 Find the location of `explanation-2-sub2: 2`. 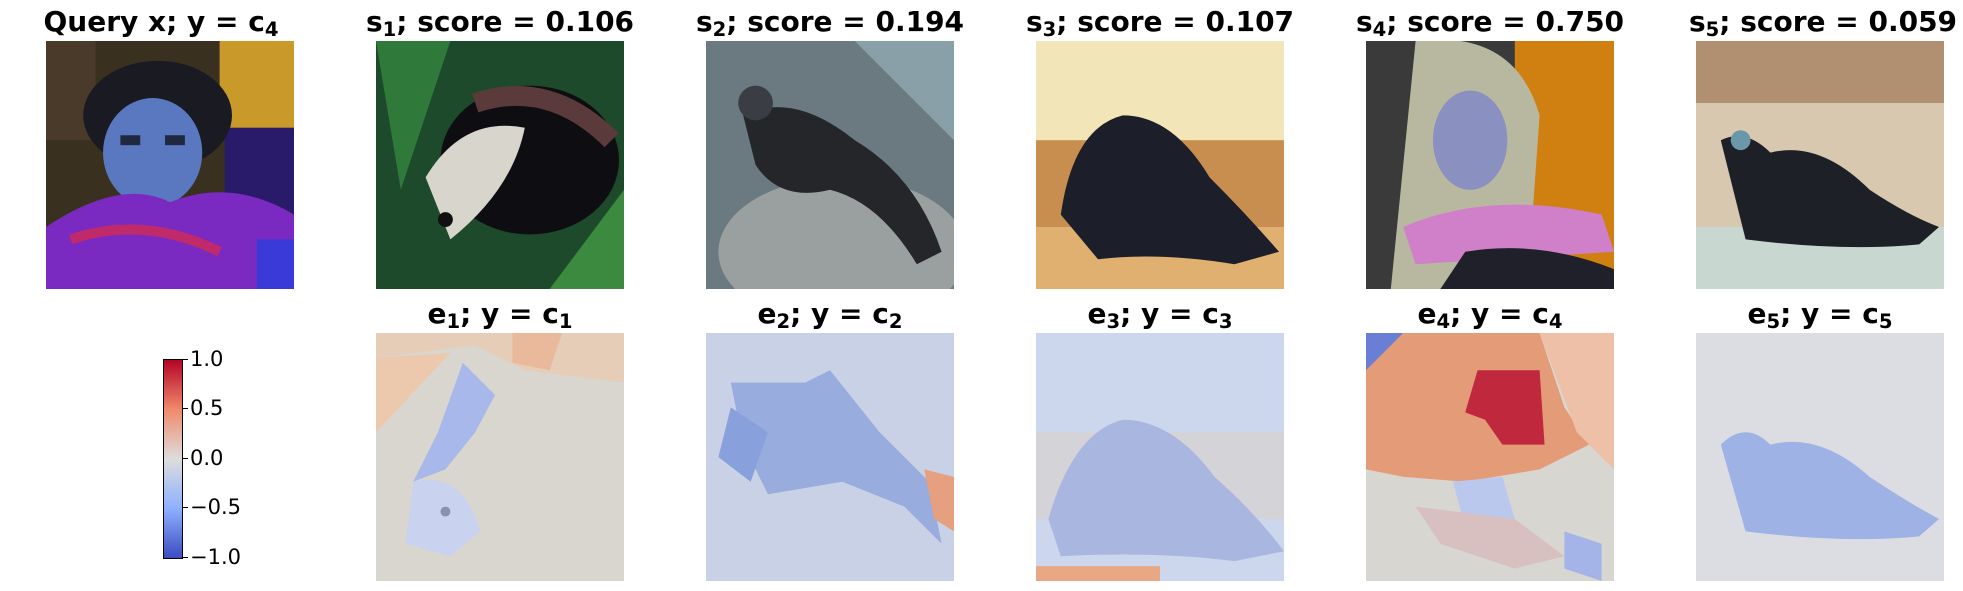

explanation-2-sub2: 2 is located at coordinates (895, 321).